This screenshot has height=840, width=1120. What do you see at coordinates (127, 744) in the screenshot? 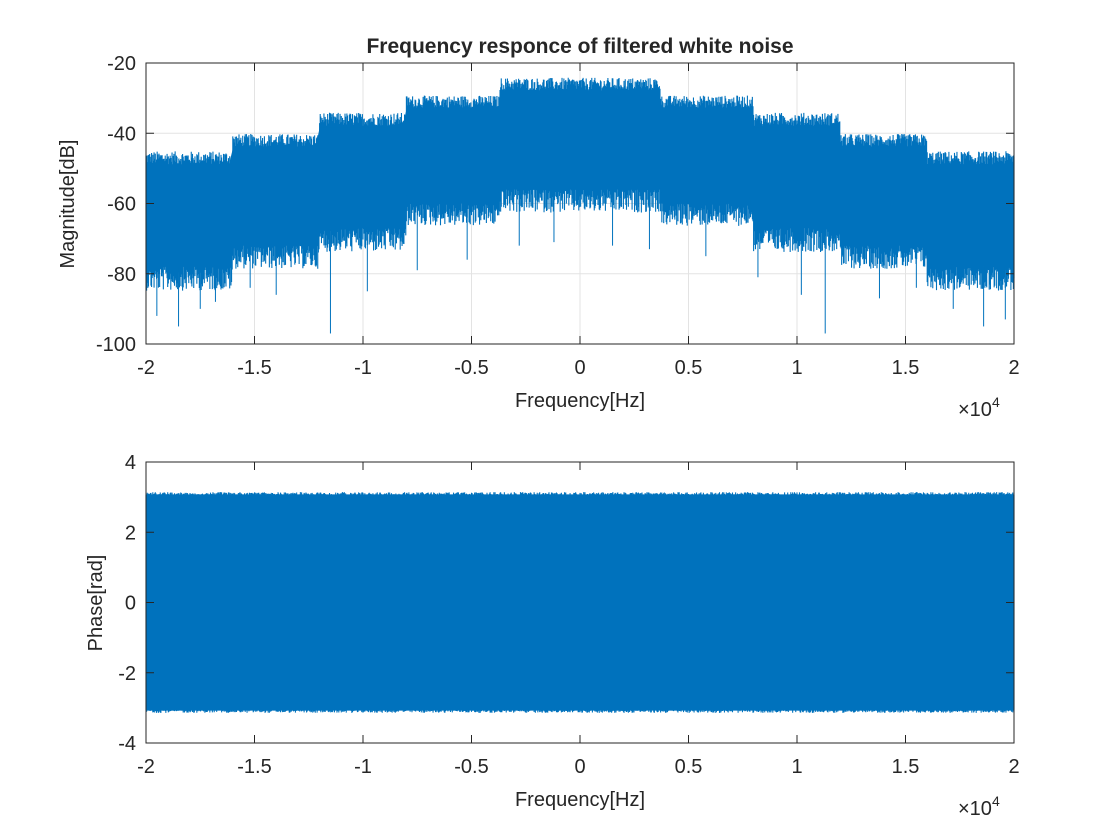
I see `phase-y-tick-label: -4` at bounding box center [127, 744].